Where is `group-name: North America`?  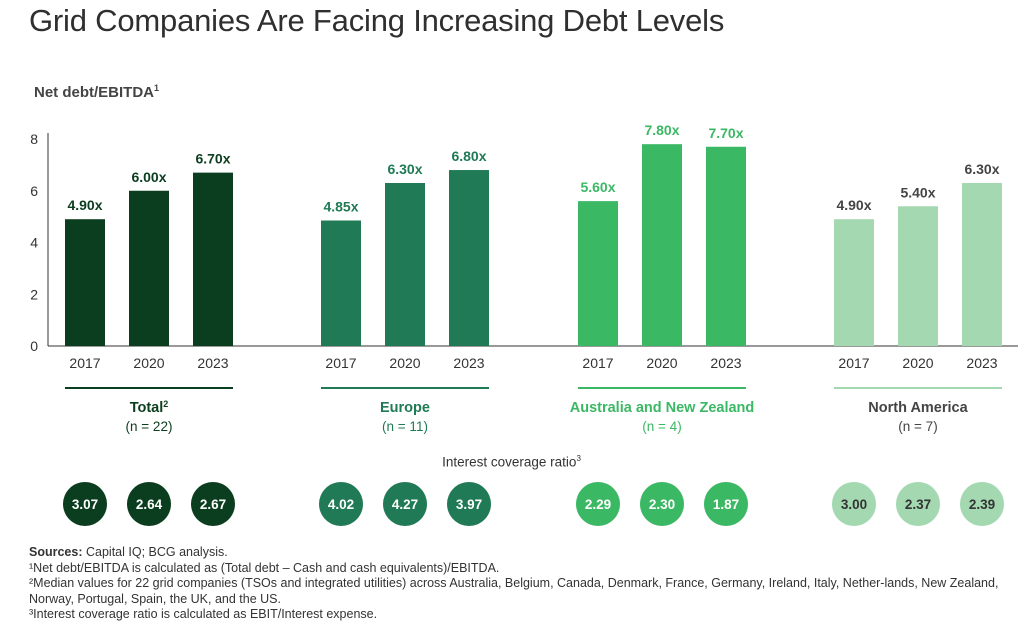
group-name: North America is located at coordinates (918, 408).